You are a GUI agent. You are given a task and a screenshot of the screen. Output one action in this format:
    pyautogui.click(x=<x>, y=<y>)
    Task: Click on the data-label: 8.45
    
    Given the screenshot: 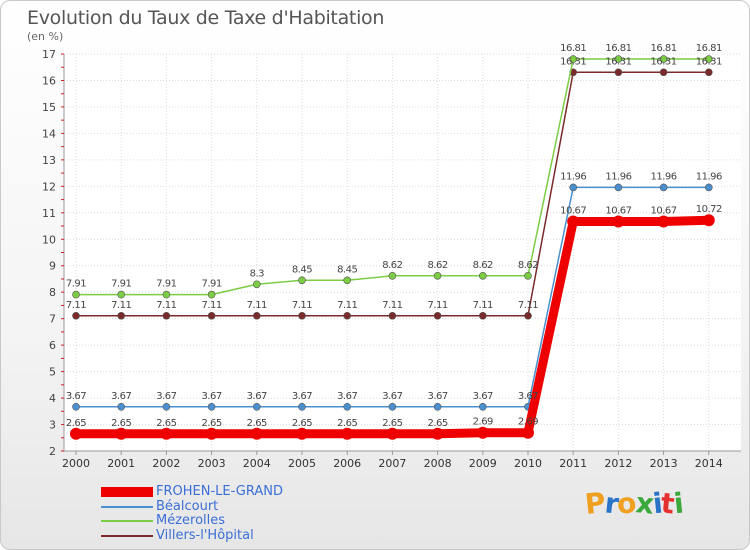 What is the action you would take?
    pyautogui.click(x=302, y=269)
    